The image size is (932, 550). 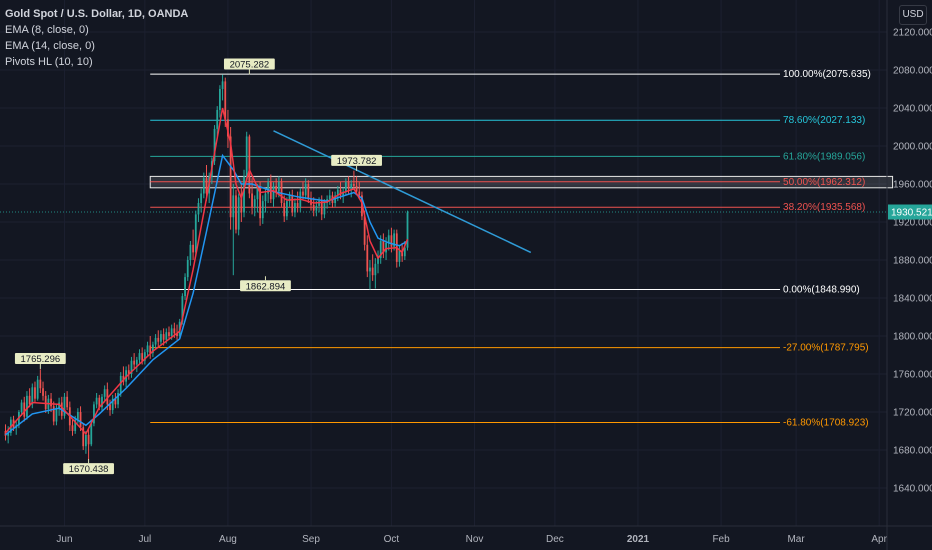 What do you see at coordinates (721, 539) in the screenshot?
I see `time-tick-label: Feb` at bounding box center [721, 539].